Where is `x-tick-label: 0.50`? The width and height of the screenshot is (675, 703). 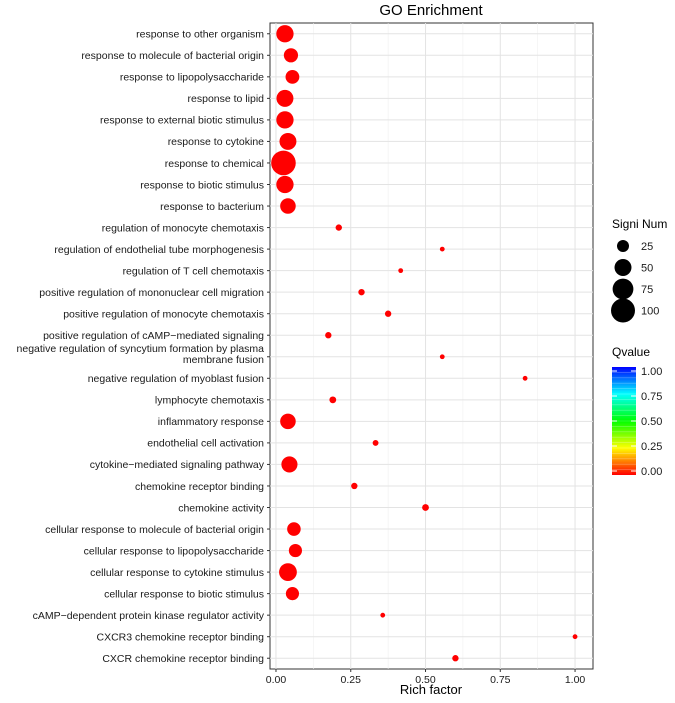
x-tick-label: 0.50 is located at coordinates (425, 680).